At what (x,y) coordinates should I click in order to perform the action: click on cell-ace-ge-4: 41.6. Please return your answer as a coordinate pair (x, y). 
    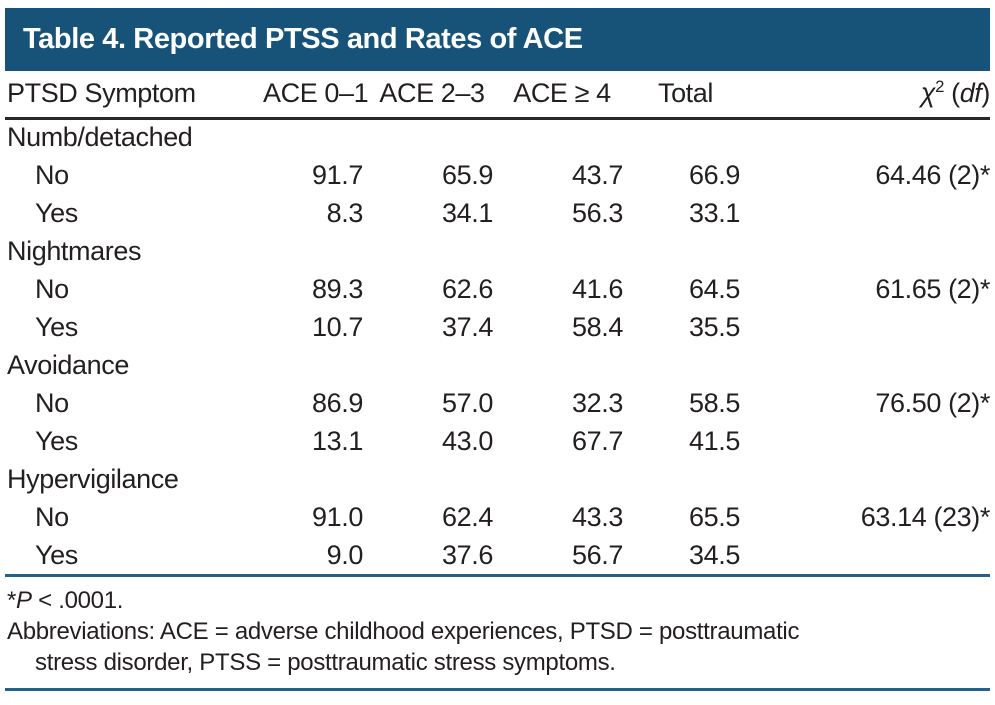
    Looking at the image, I should click on (597, 288).